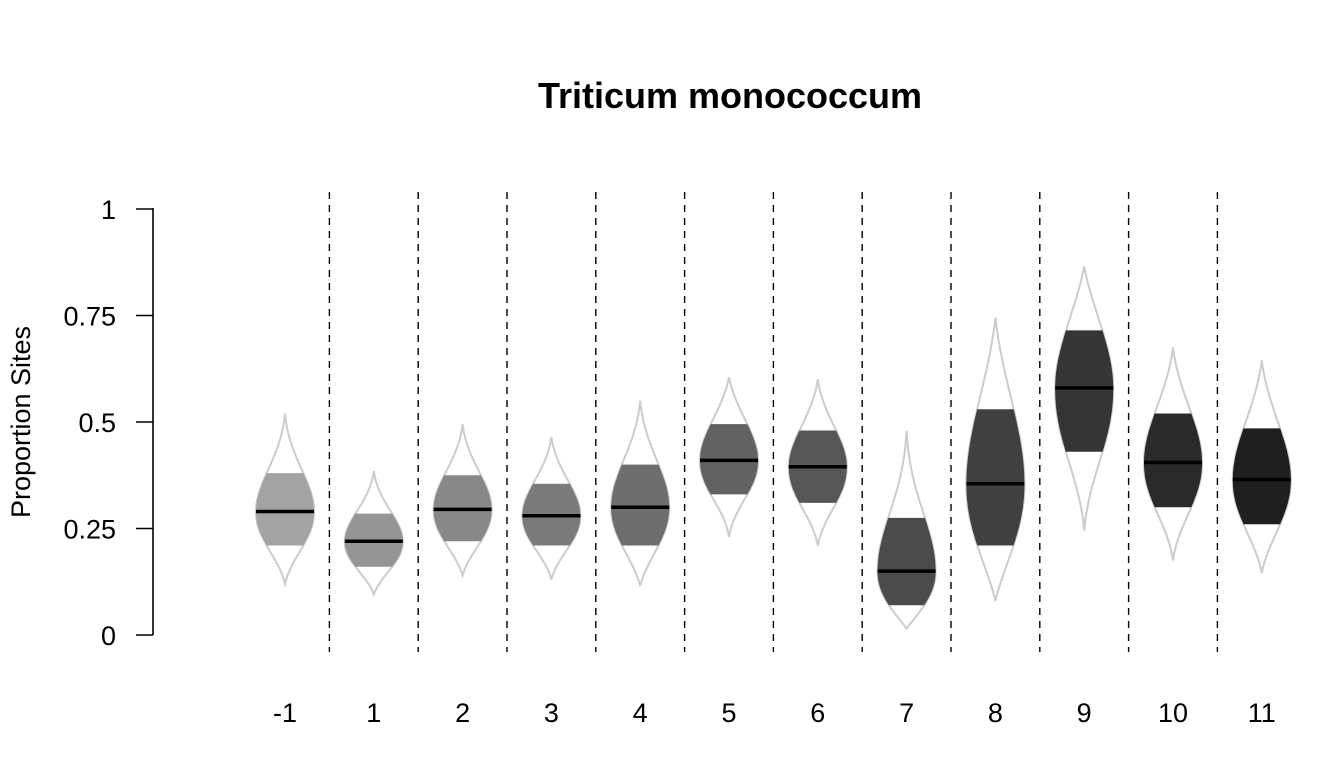  I want to click on x-tick-label: 2, so click(462, 713).